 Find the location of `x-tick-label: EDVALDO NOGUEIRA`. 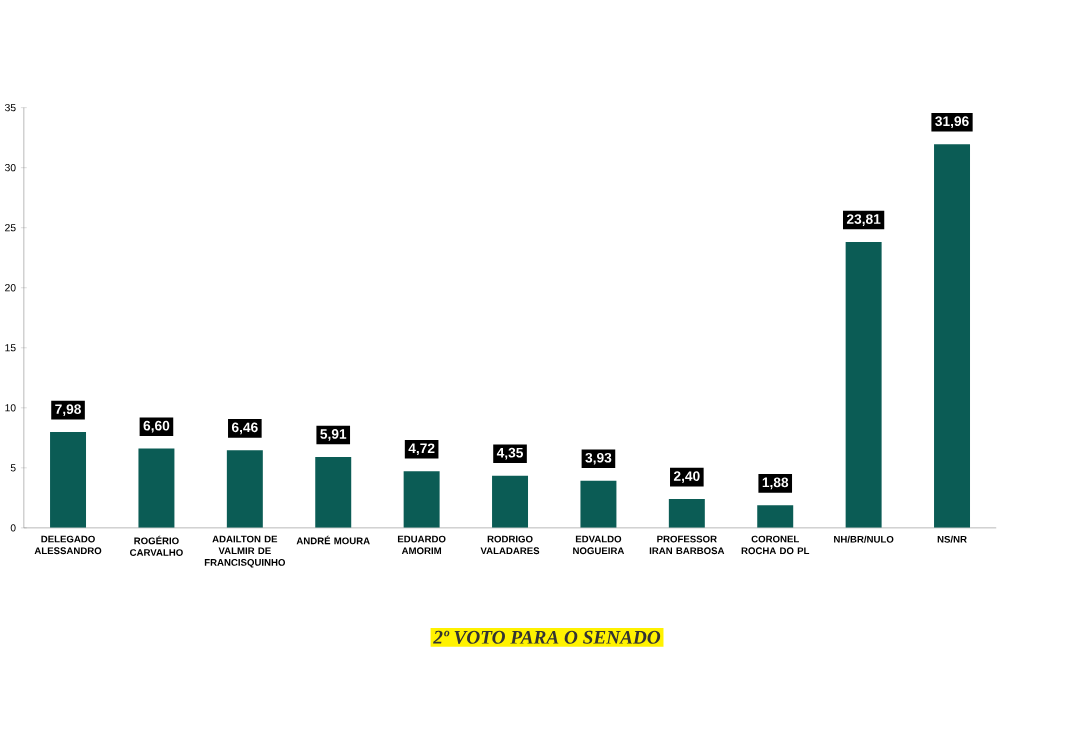

x-tick-label: EDVALDO NOGUEIRA is located at coordinates (599, 545).